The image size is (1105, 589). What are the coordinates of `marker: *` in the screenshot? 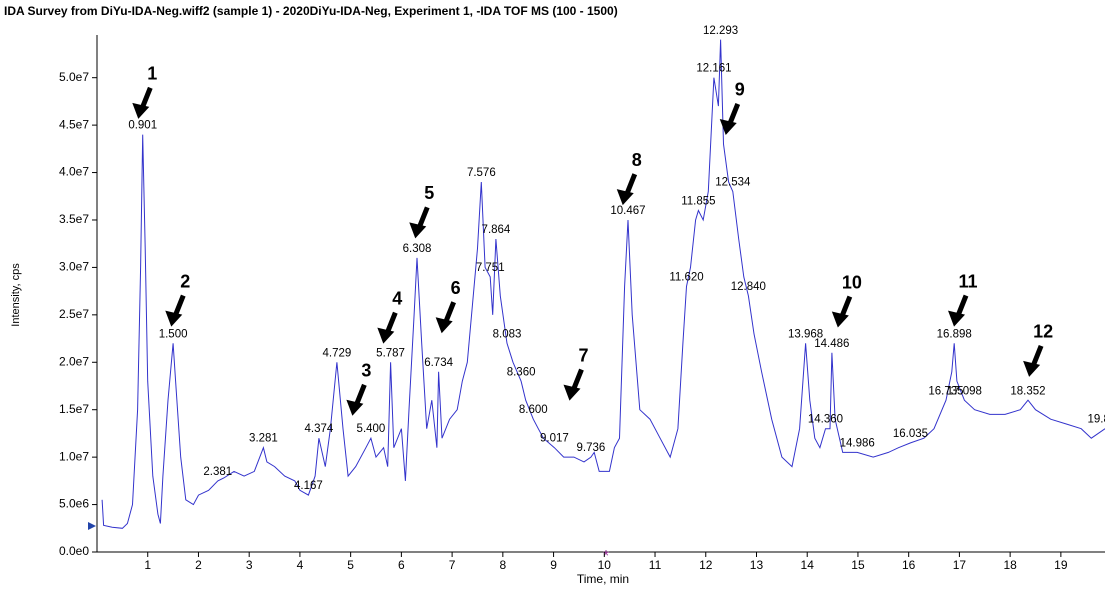 It's located at (606, 556).